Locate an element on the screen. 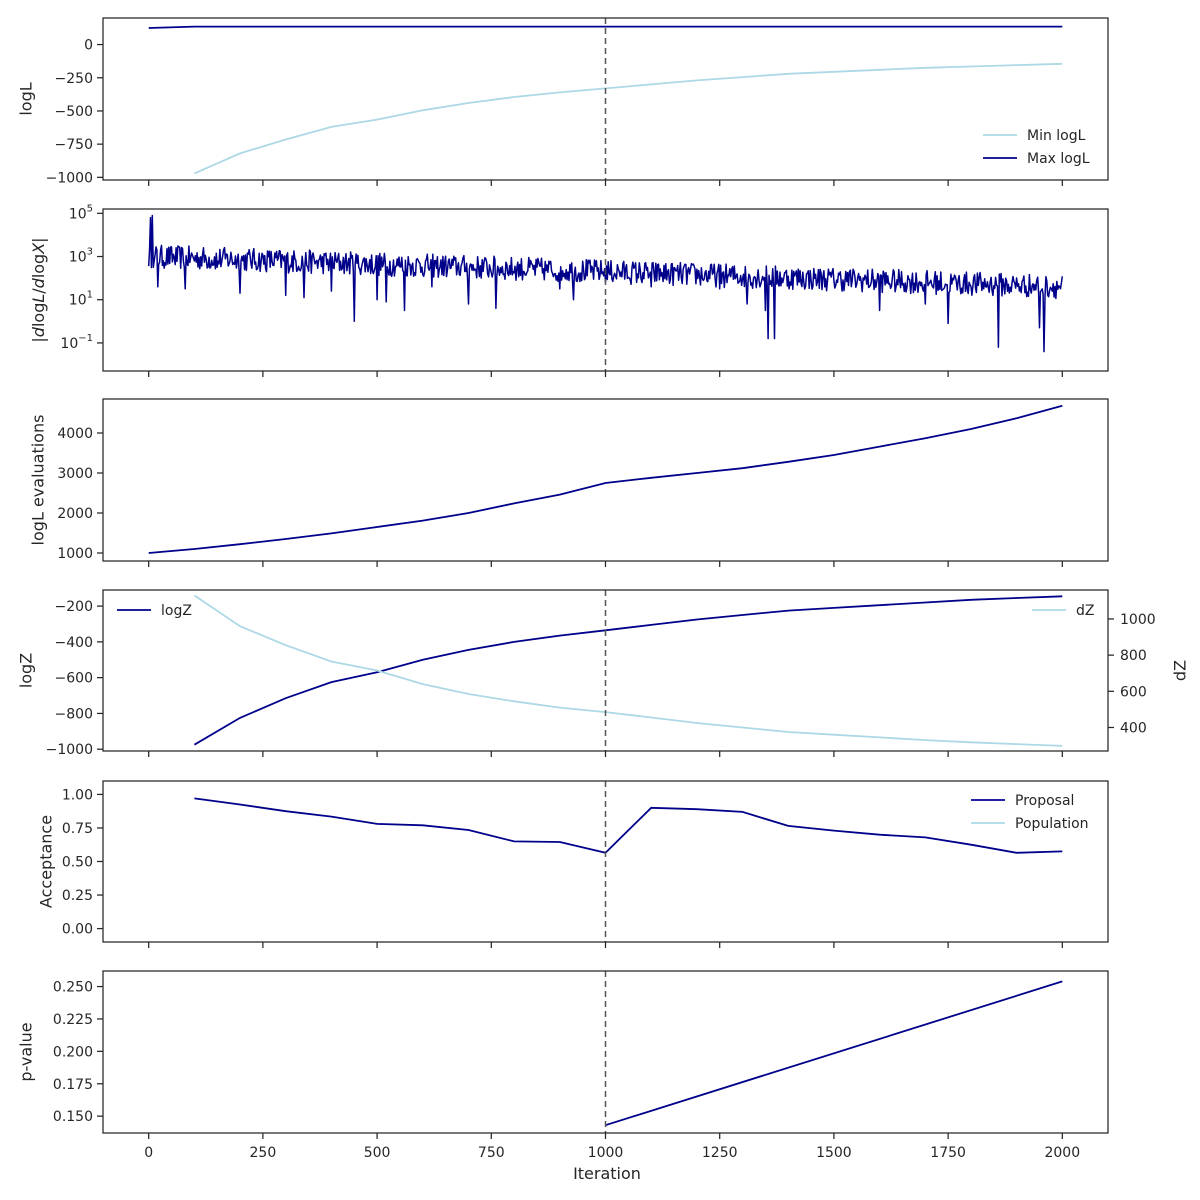 This screenshot has height=1200, width=1200. legend: dZ is located at coordinates (1063, 611).